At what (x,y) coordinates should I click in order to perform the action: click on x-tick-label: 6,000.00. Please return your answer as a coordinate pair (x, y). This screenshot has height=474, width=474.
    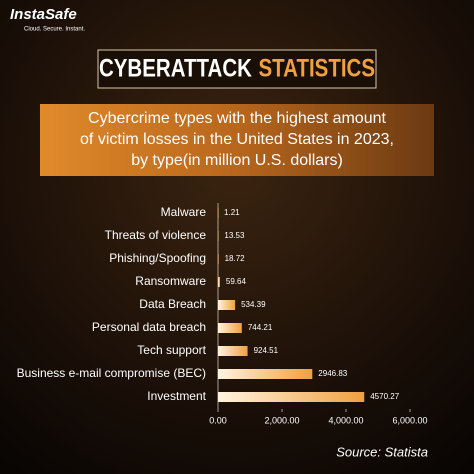
    Looking at the image, I should click on (409, 420).